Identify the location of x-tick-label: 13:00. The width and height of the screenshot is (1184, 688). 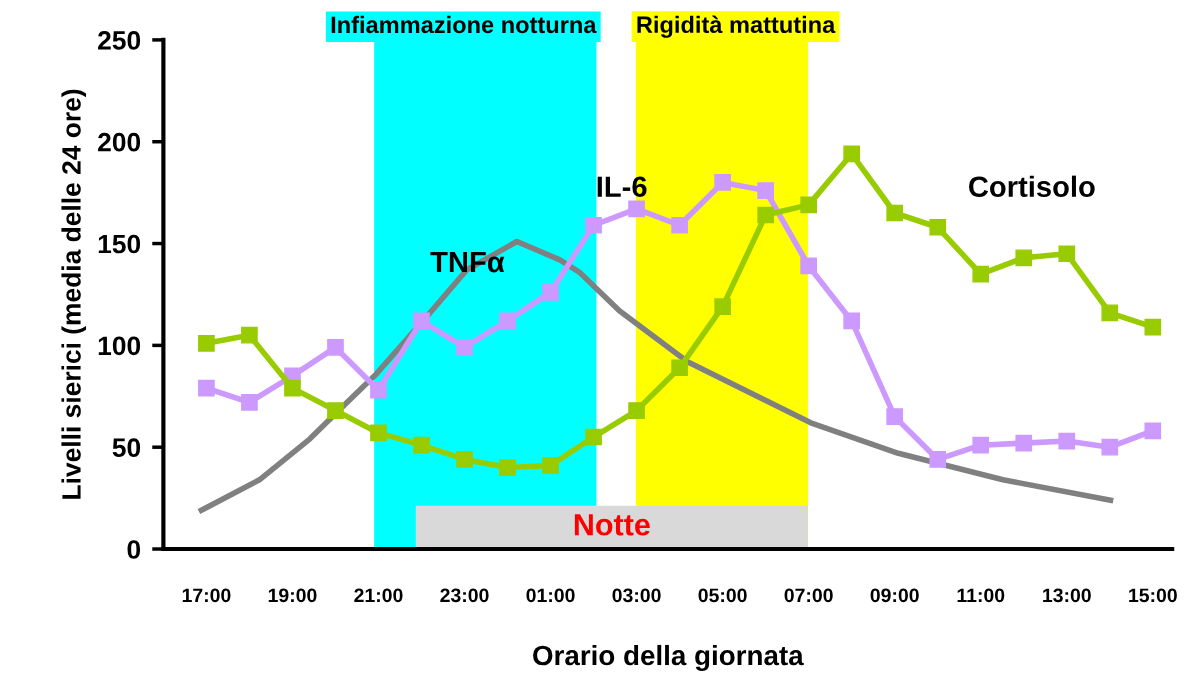
(1067, 595).